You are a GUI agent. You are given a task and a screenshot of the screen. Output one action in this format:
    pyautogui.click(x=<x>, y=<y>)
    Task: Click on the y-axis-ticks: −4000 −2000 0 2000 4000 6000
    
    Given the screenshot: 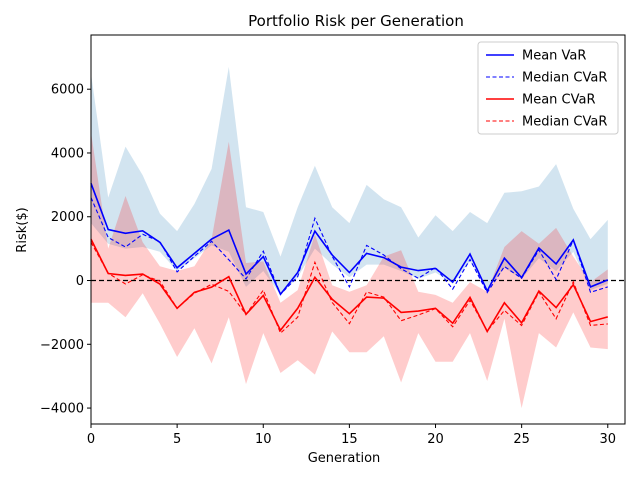 What is the action you would take?
    pyautogui.click(x=65, y=250)
    